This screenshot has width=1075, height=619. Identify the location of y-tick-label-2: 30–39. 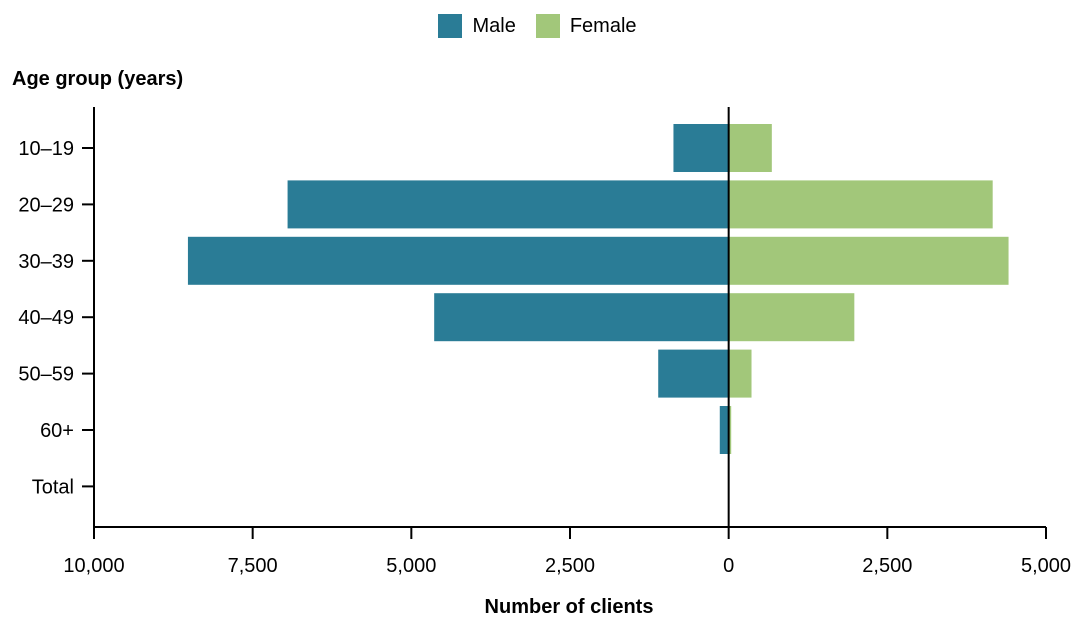
(46, 262).